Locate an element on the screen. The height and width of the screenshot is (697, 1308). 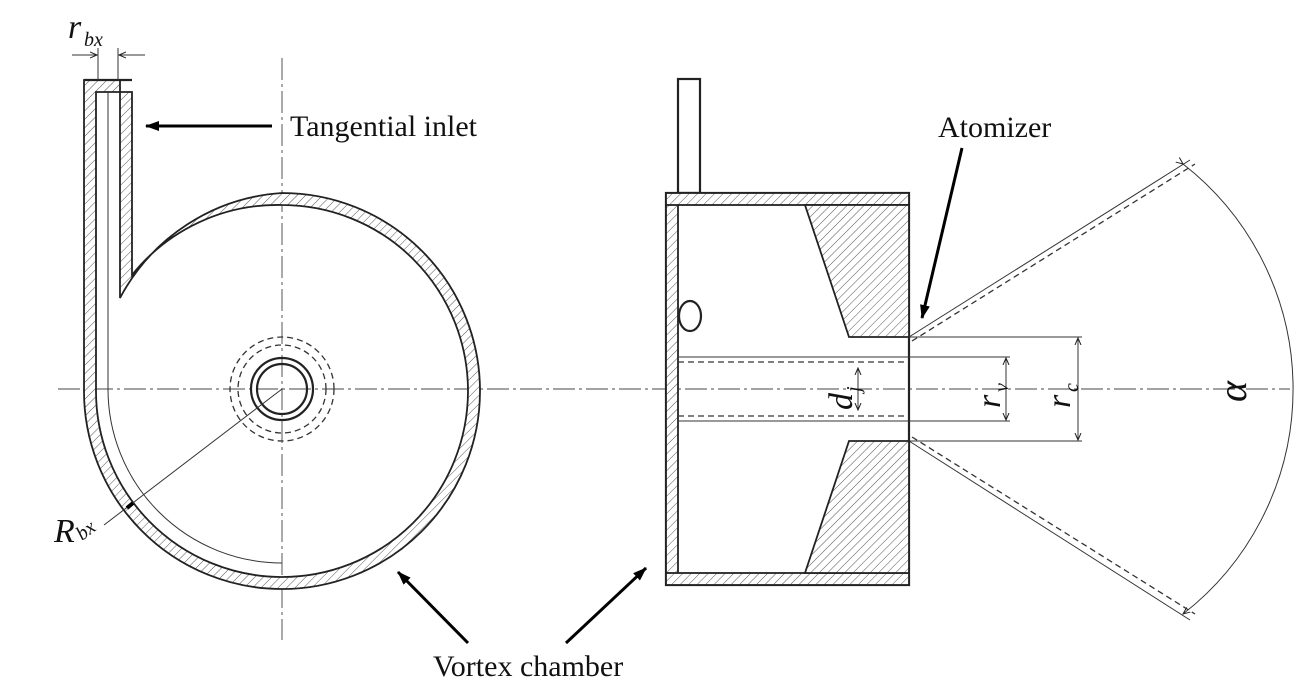
nozzle-ring-outer is located at coordinates (282, 389).